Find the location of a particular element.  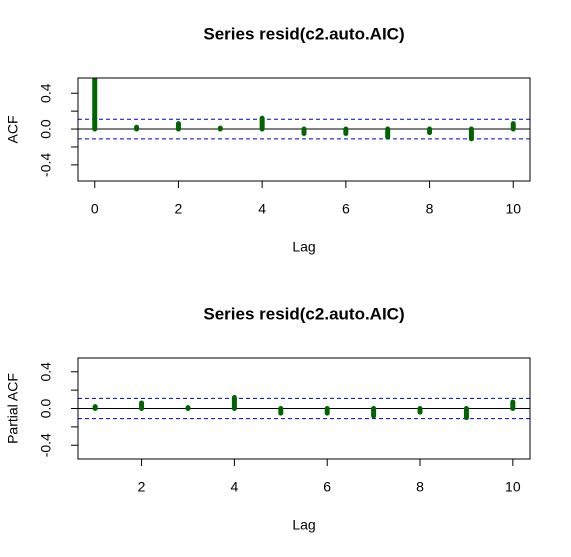

y-axis-label: Partial ACF is located at coordinates (13, 408).